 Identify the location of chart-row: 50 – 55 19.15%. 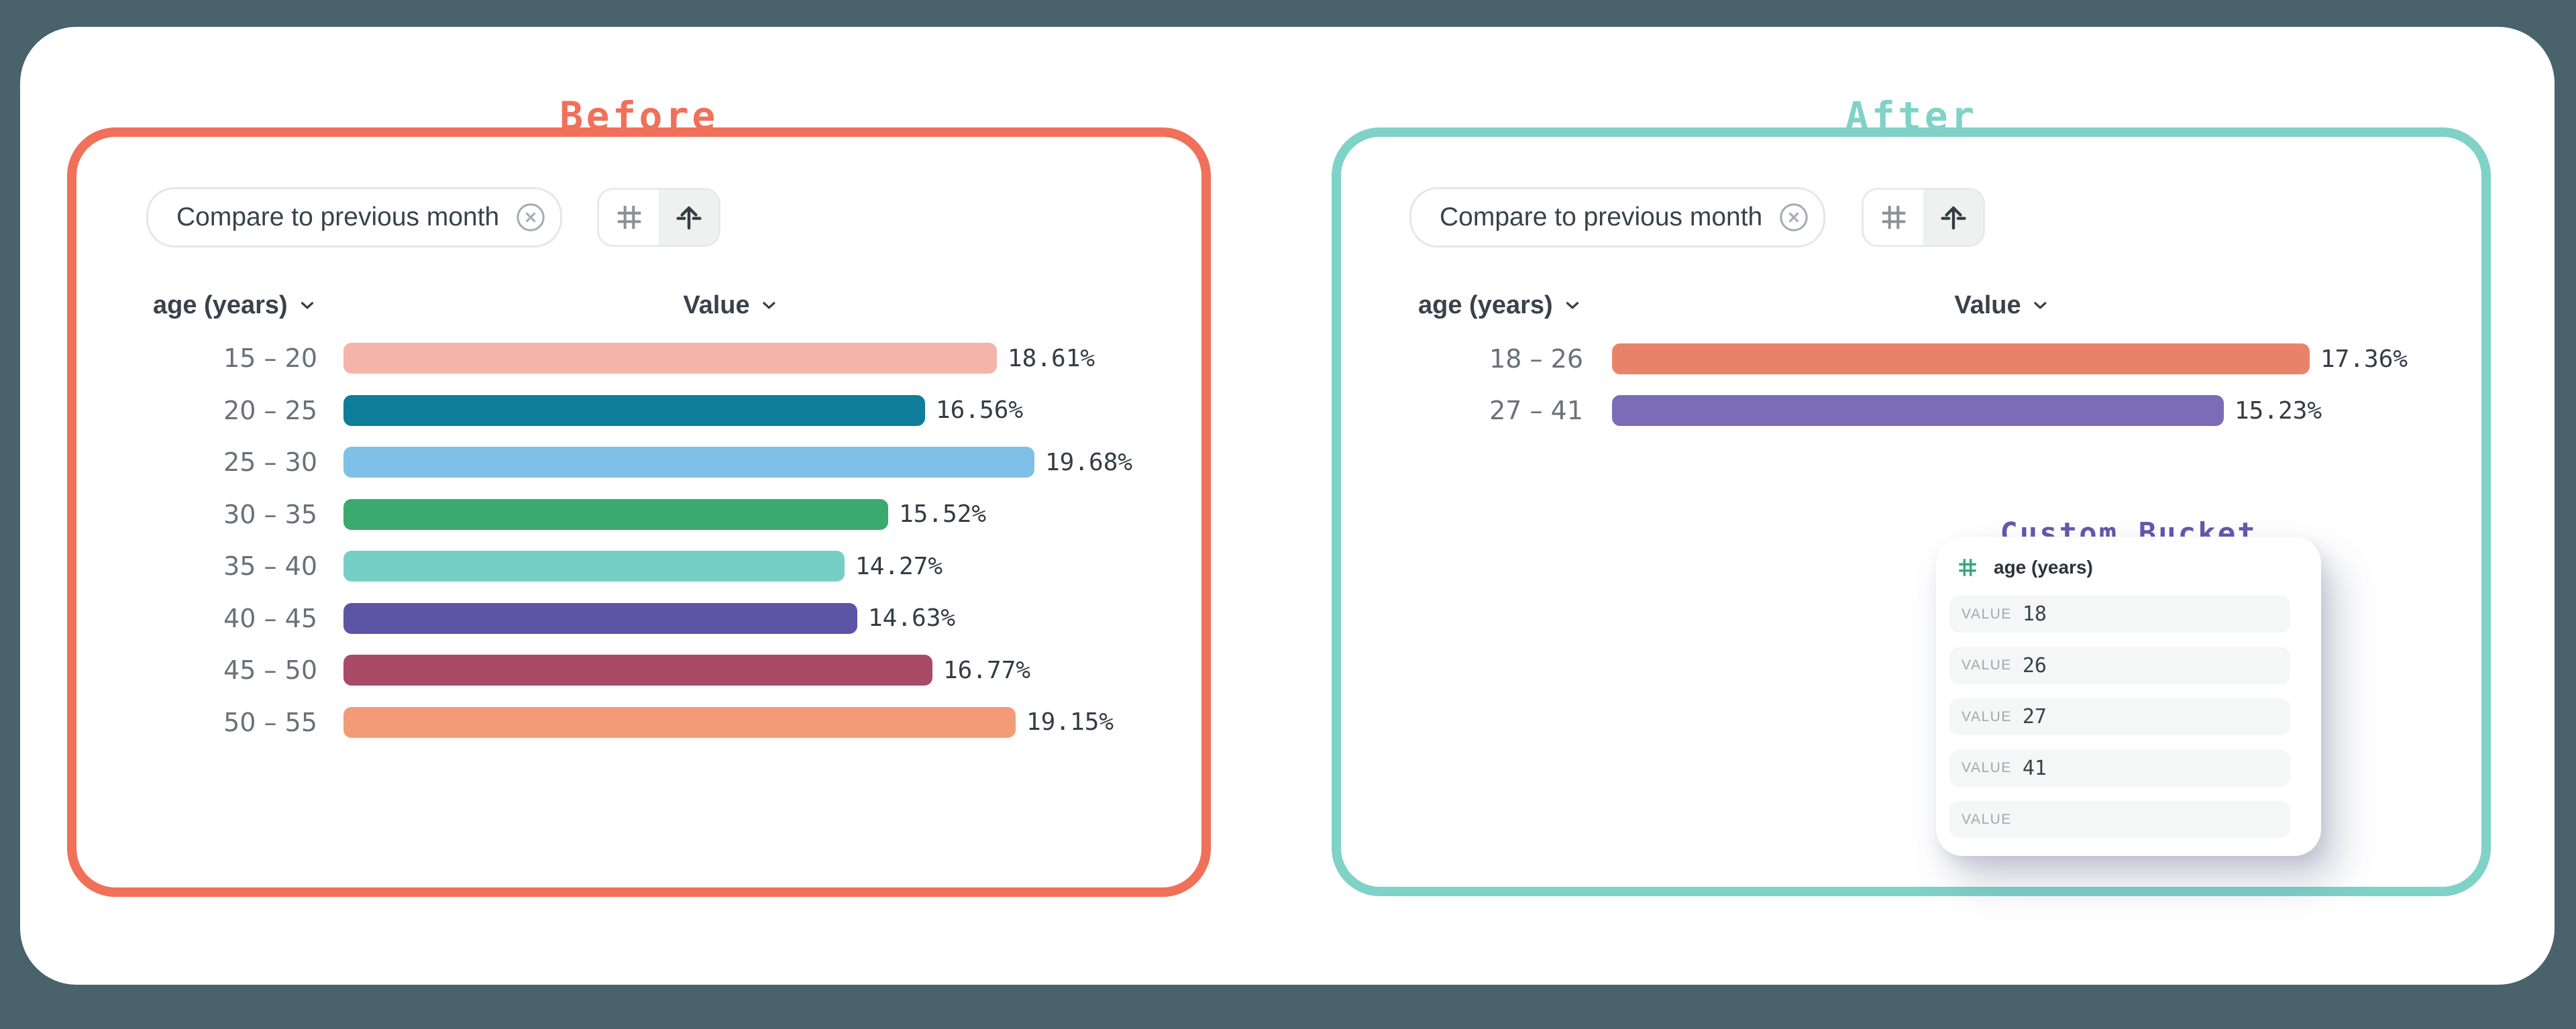
(638, 722).